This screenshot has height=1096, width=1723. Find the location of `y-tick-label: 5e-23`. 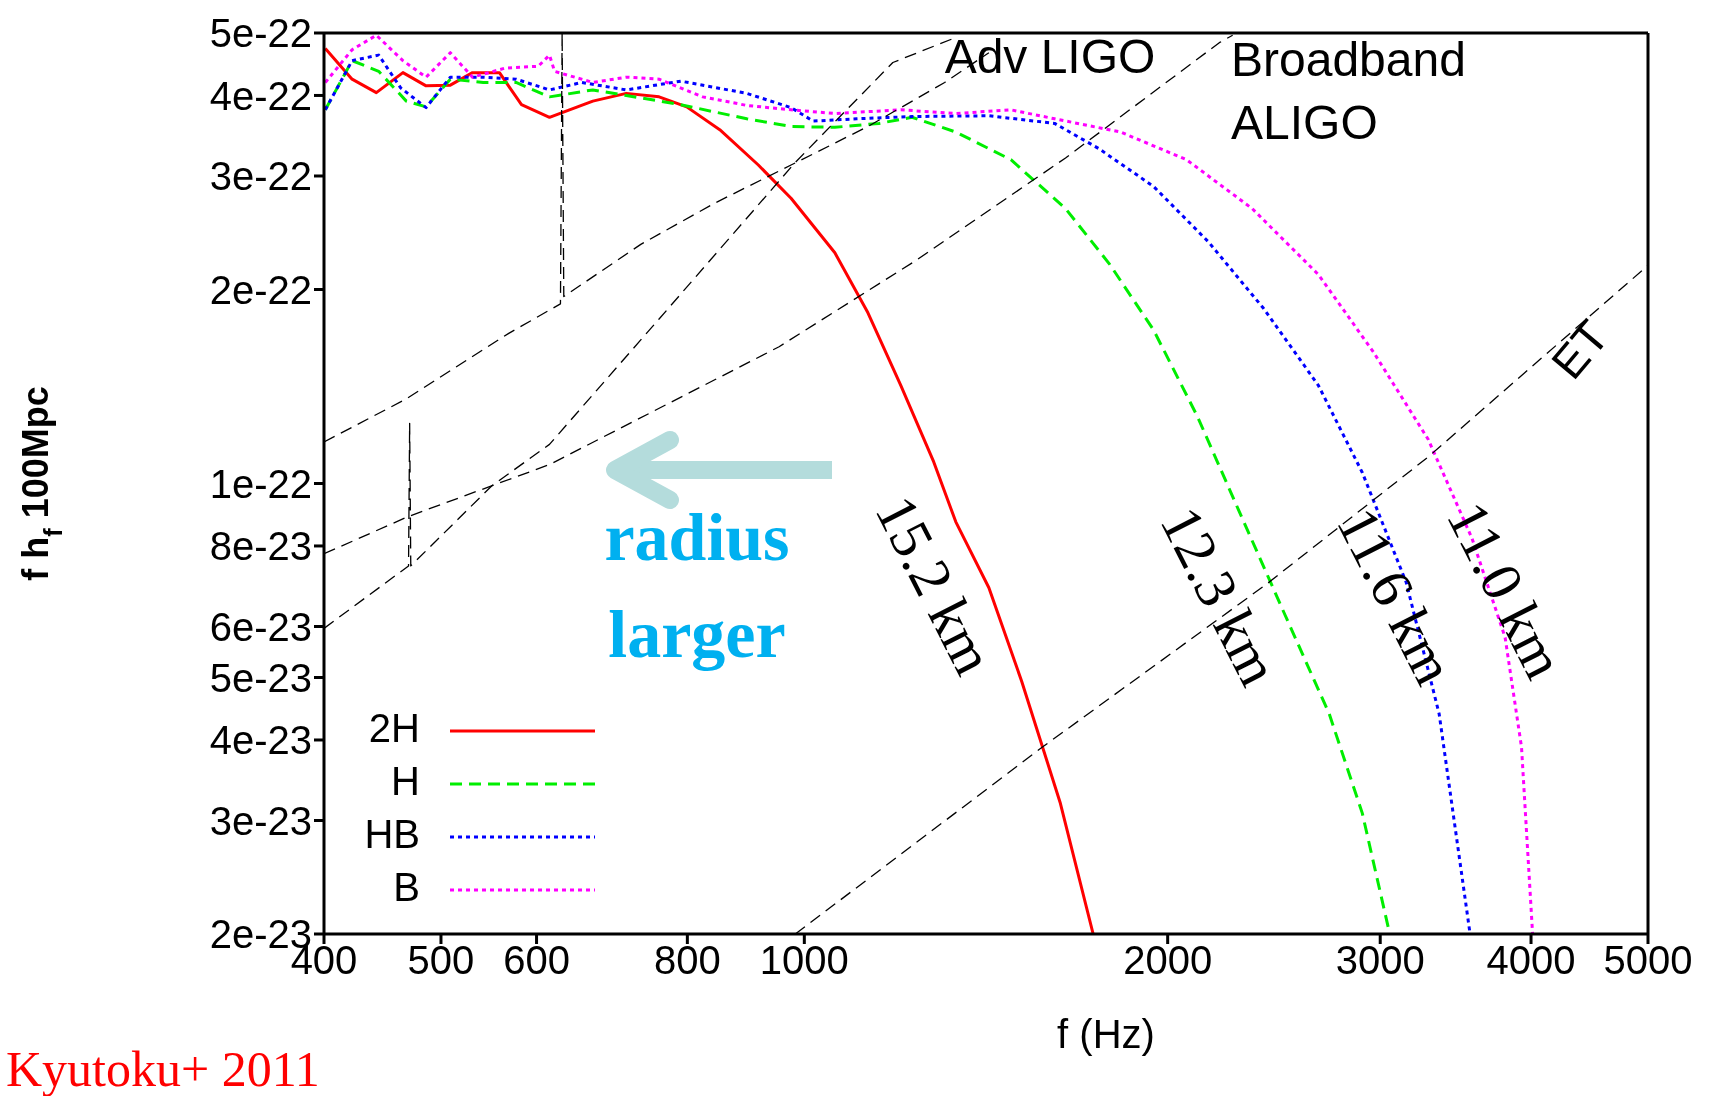

y-tick-label: 5e-23 is located at coordinates (260, 677).